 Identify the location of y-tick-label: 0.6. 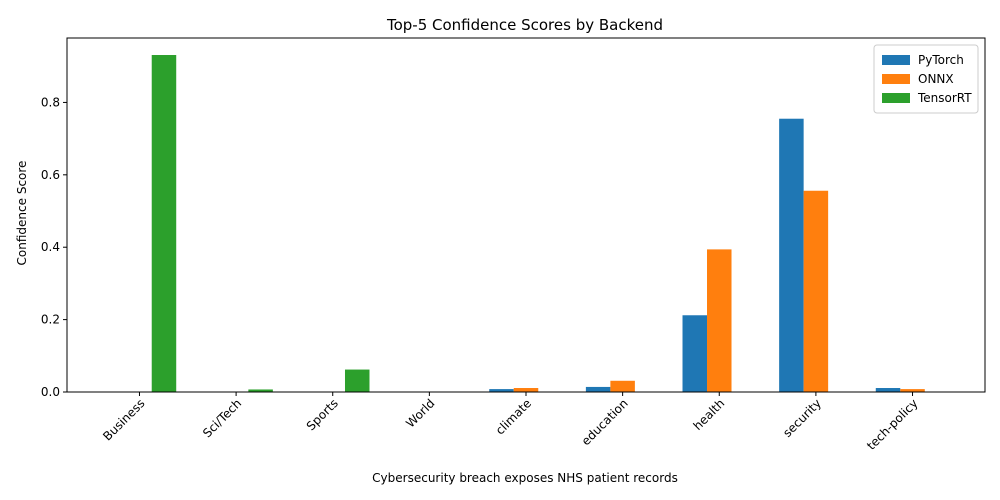
(50, 175).